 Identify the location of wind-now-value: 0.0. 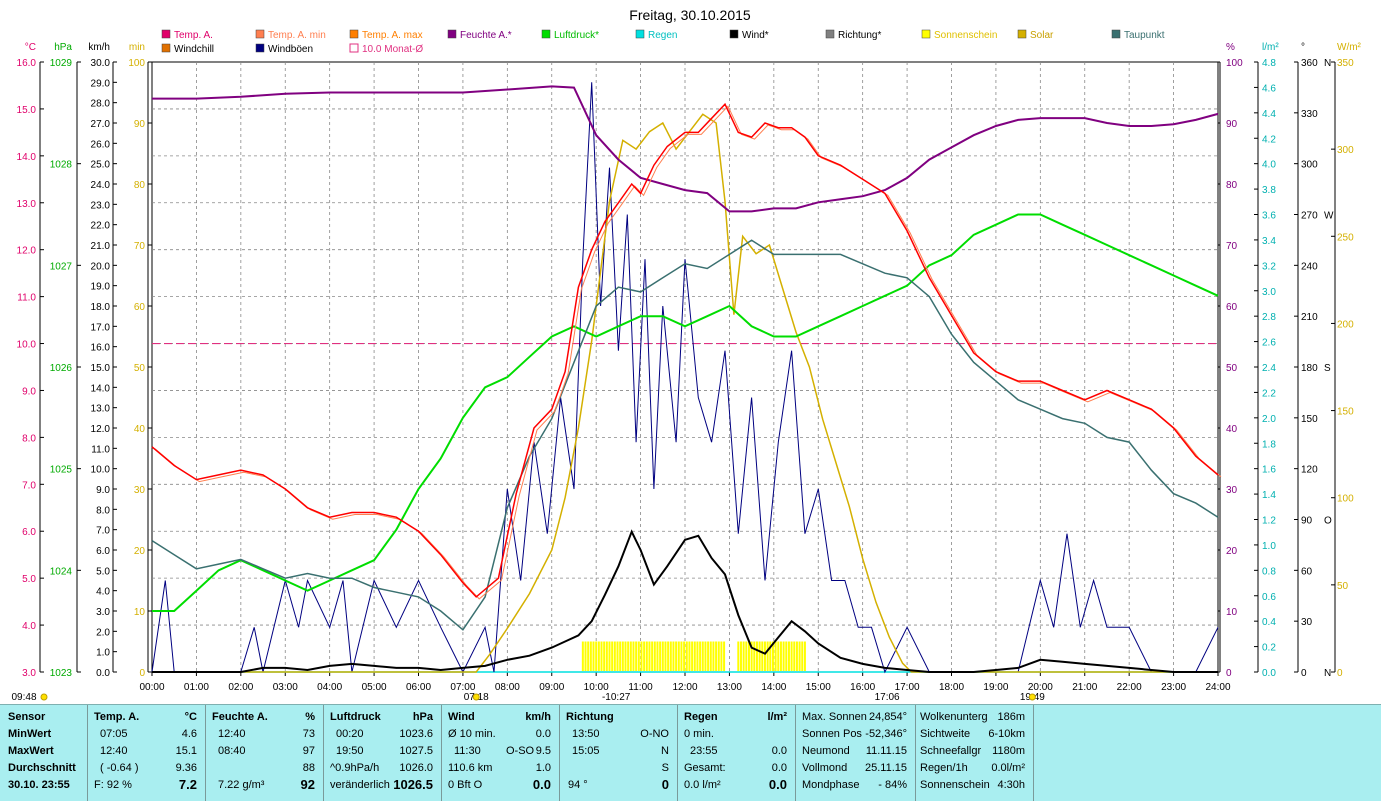
(541, 784).